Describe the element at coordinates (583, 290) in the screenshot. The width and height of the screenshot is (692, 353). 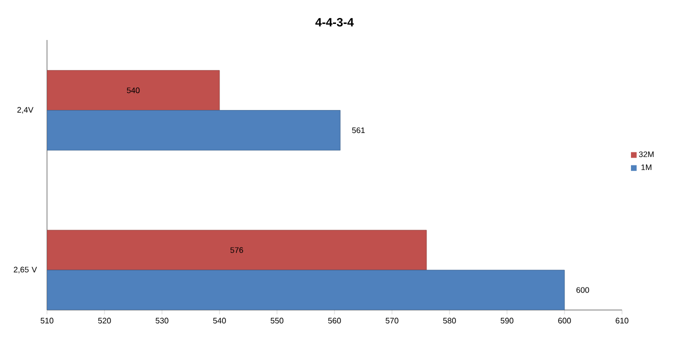
I see `data-label: 600` at that location.